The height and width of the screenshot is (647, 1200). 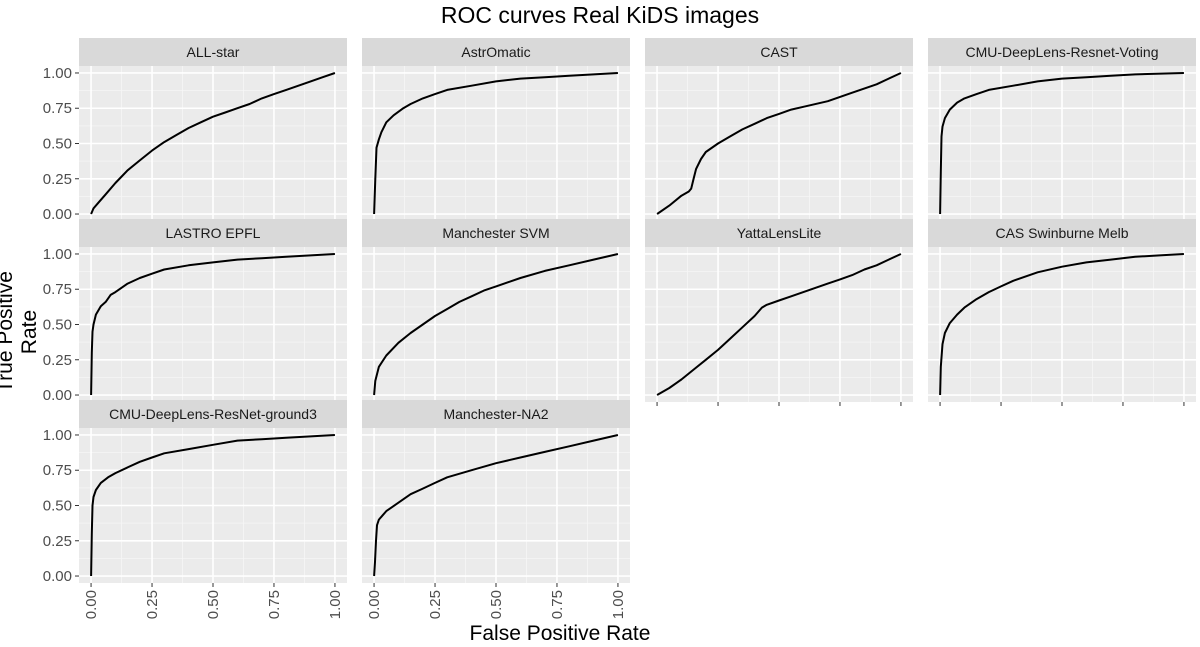 I want to click on facet-panel: Manchester SVM, so click(x=496, y=310).